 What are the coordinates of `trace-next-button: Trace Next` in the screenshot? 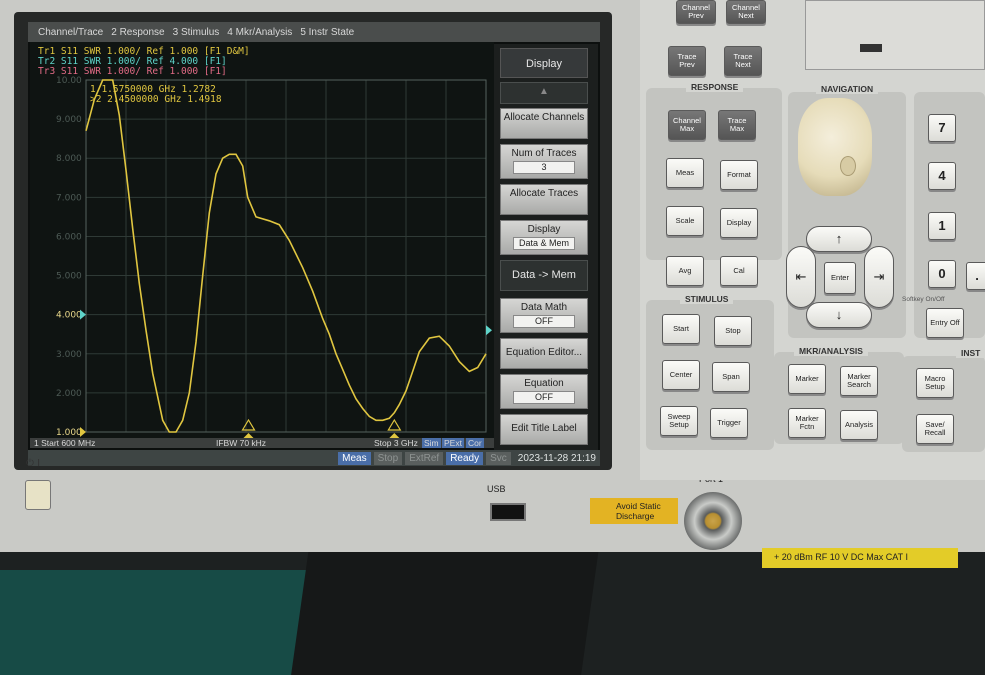 It's located at (743, 61).